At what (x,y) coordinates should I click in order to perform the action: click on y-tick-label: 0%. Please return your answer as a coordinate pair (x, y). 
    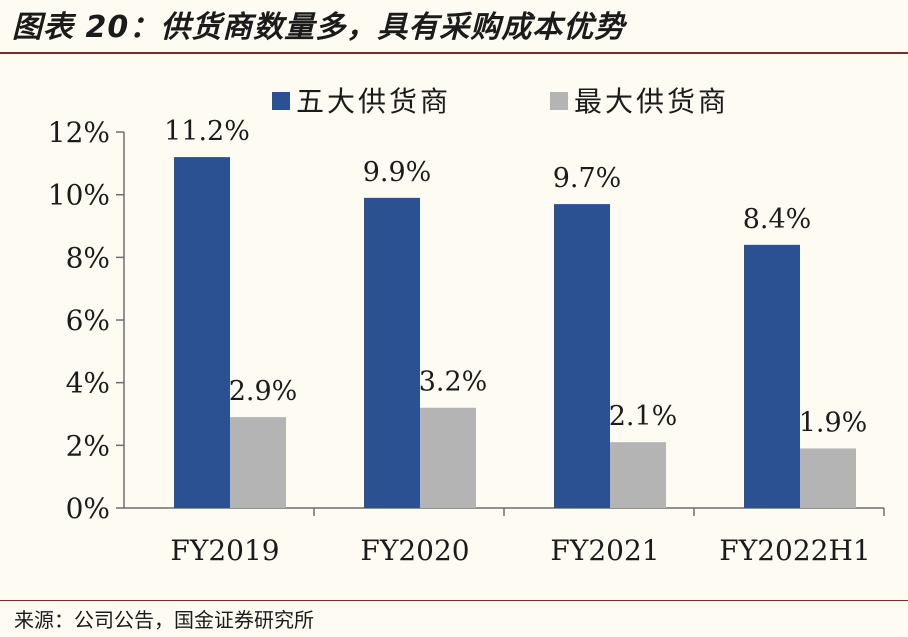
    Looking at the image, I should click on (88, 508).